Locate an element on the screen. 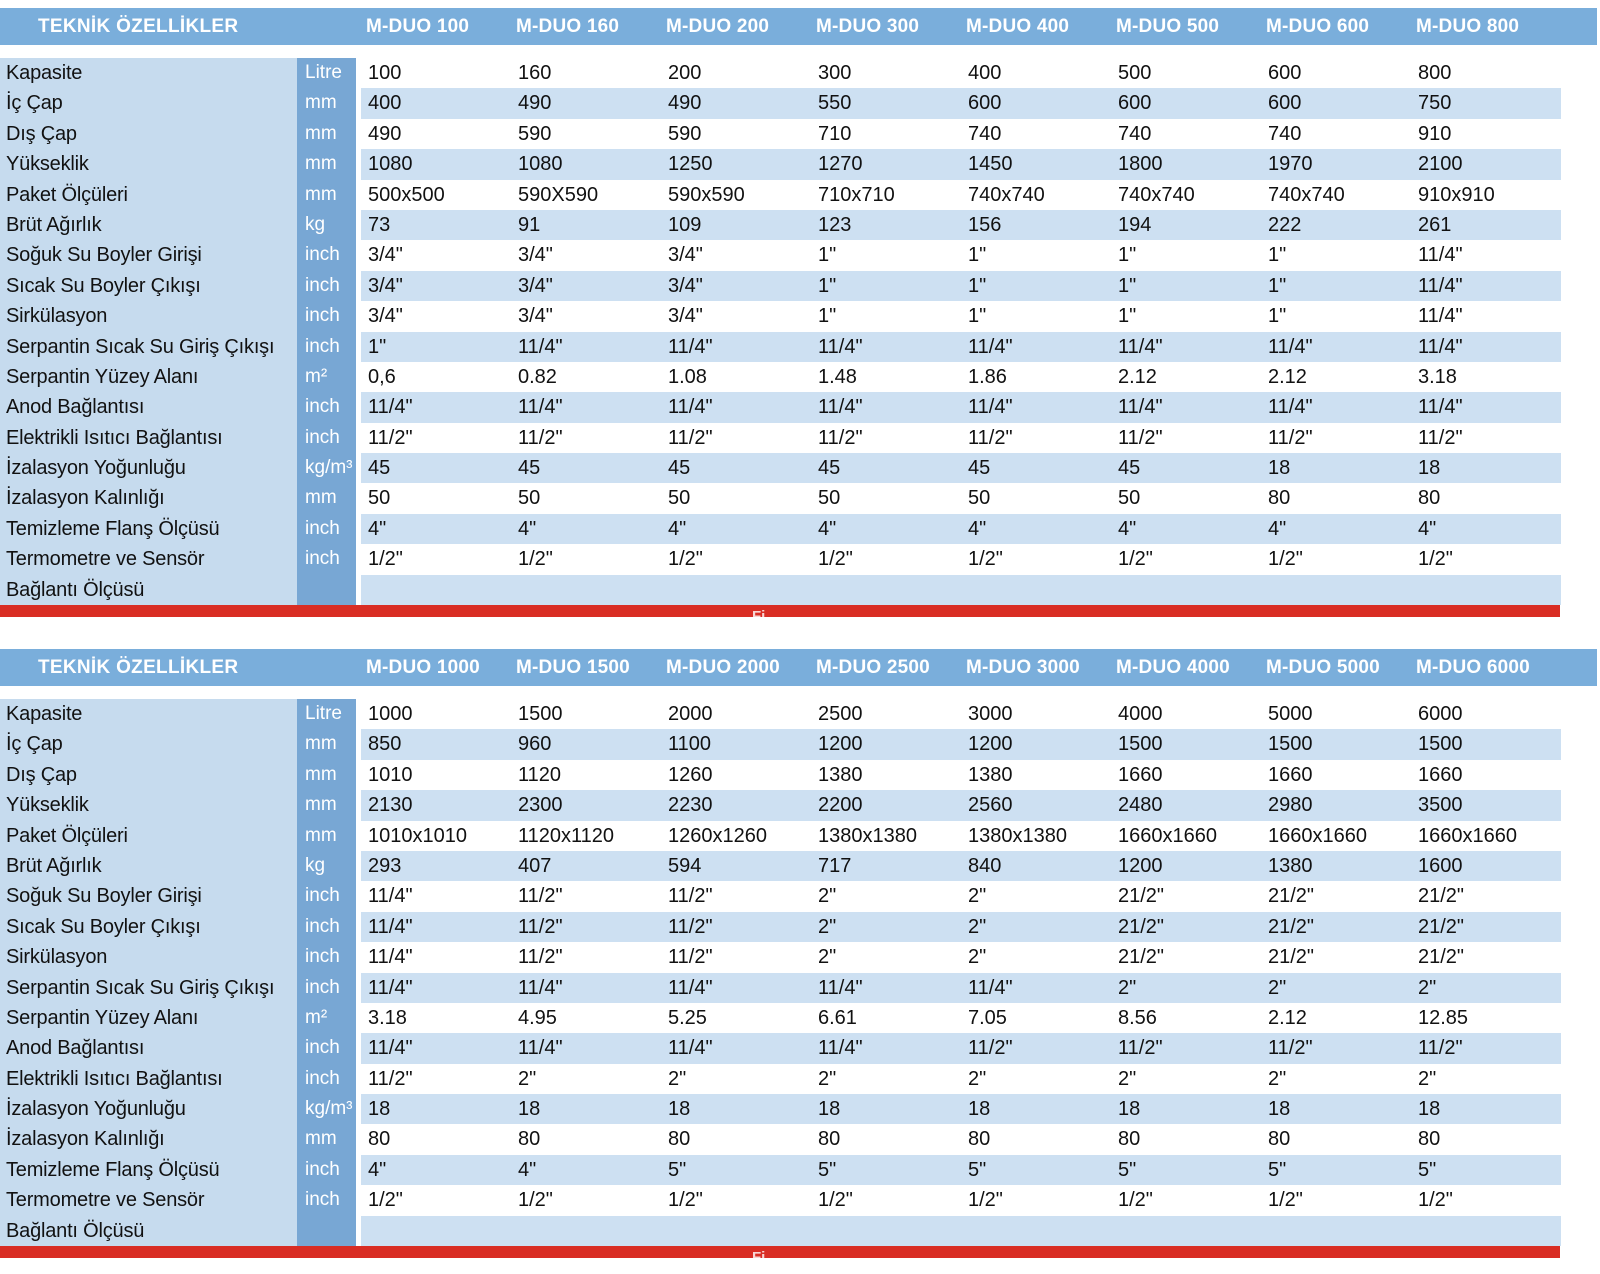 The height and width of the screenshot is (1274, 1600). table-row: Dış Çap mm 490 590 590 710 740 740 740 910 is located at coordinates (800, 134).